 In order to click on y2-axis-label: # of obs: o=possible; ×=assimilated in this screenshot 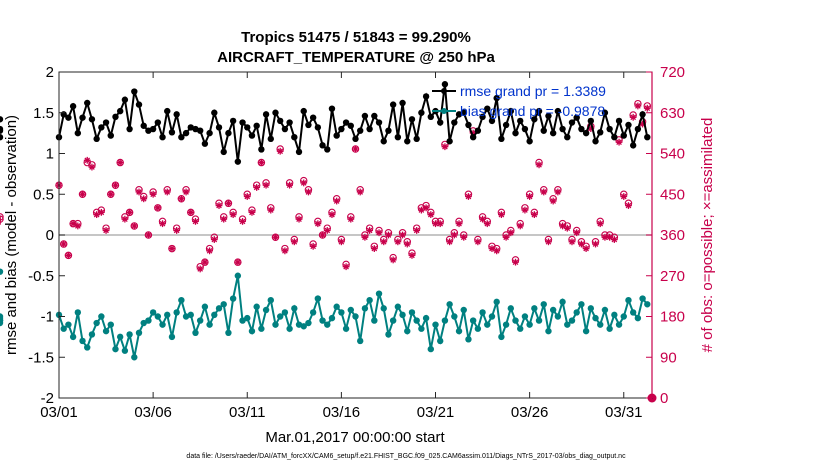, I will do `click(707, 235)`.